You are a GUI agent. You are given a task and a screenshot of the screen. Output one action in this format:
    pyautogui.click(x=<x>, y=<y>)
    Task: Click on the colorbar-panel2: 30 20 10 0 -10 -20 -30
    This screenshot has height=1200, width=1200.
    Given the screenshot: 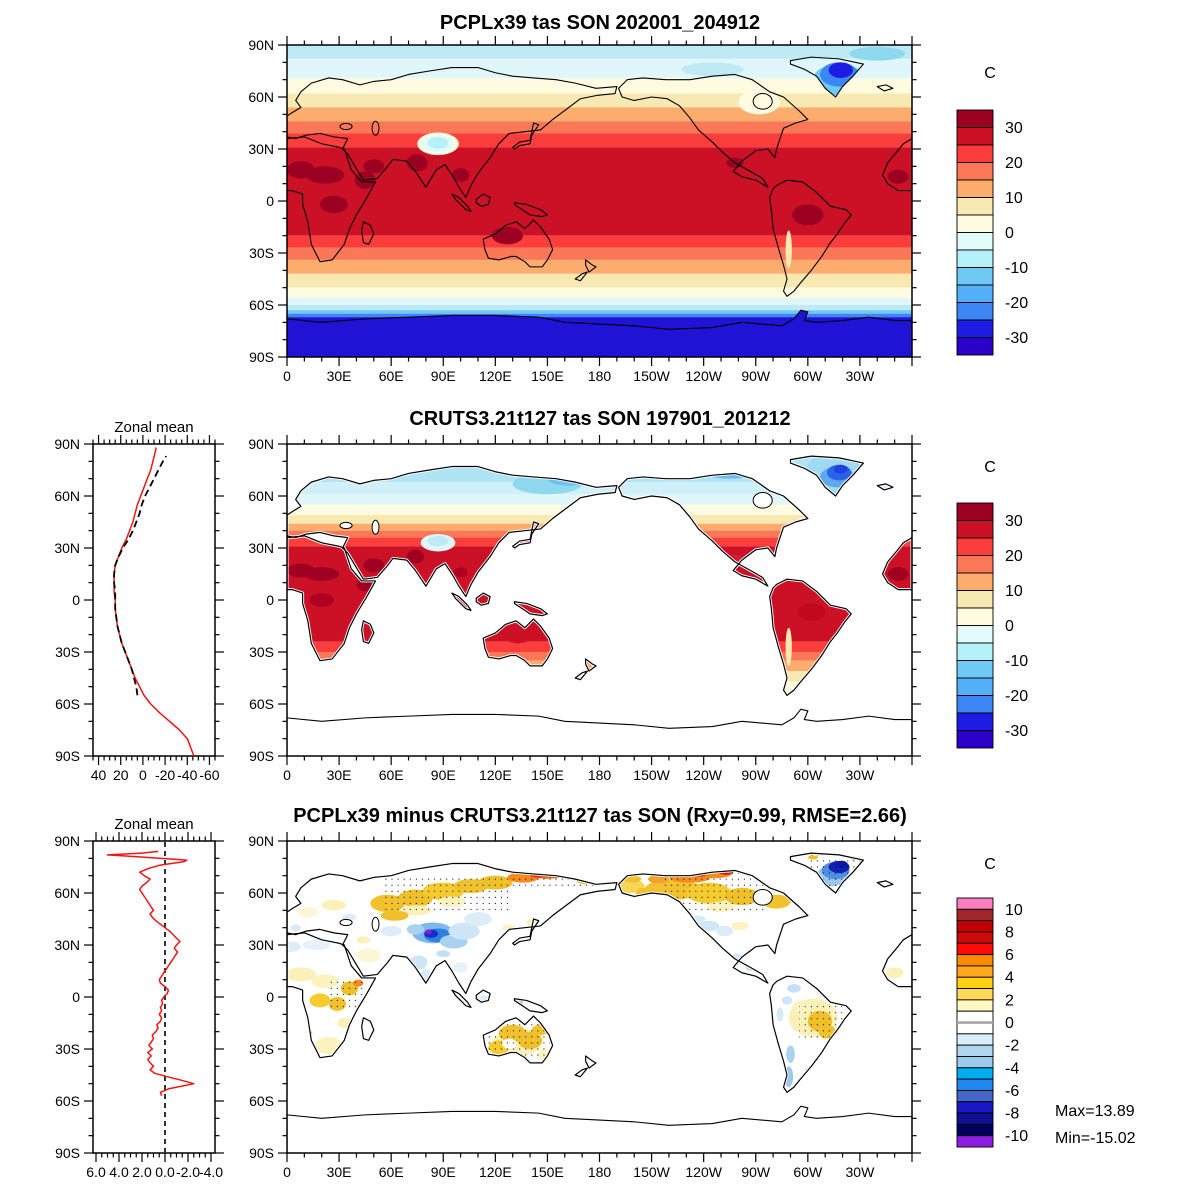 What is the action you would take?
    pyautogui.click(x=992, y=625)
    